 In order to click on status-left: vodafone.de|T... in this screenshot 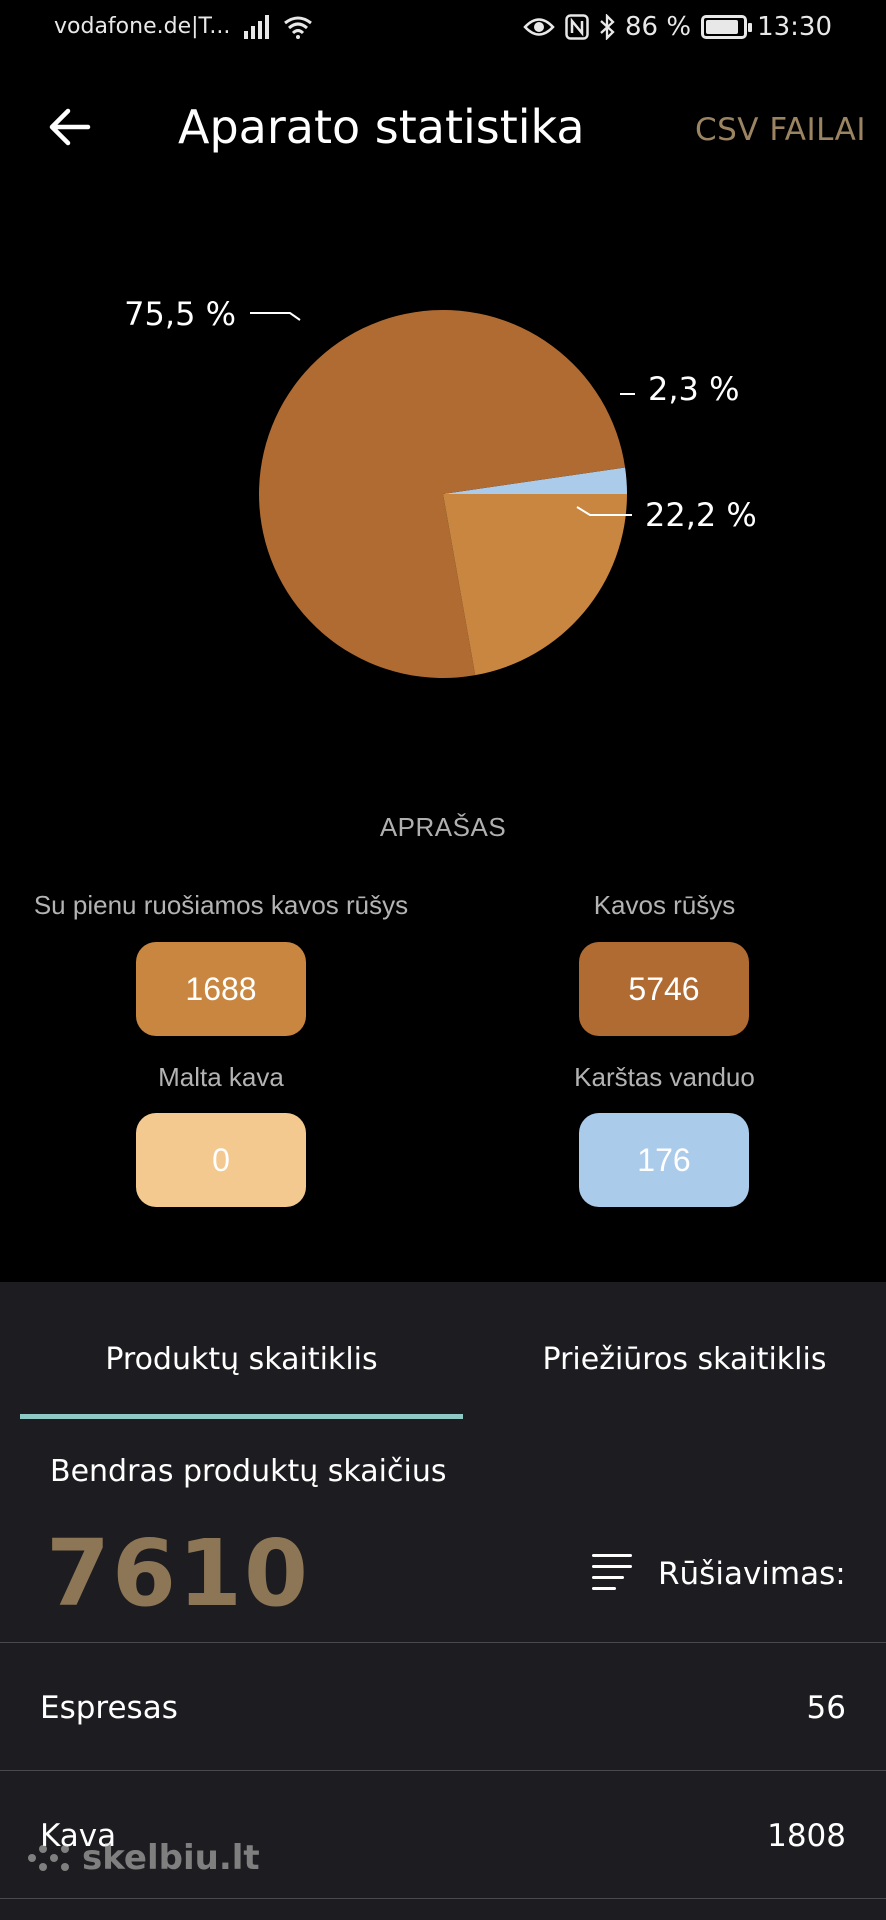, I will do `click(183, 26)`.